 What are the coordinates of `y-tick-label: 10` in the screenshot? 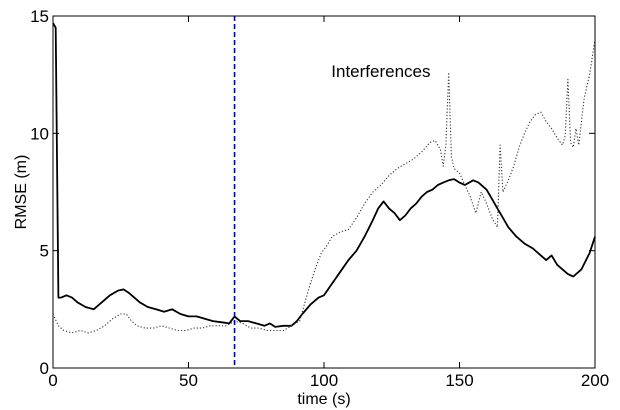 It's located at (39, 133).